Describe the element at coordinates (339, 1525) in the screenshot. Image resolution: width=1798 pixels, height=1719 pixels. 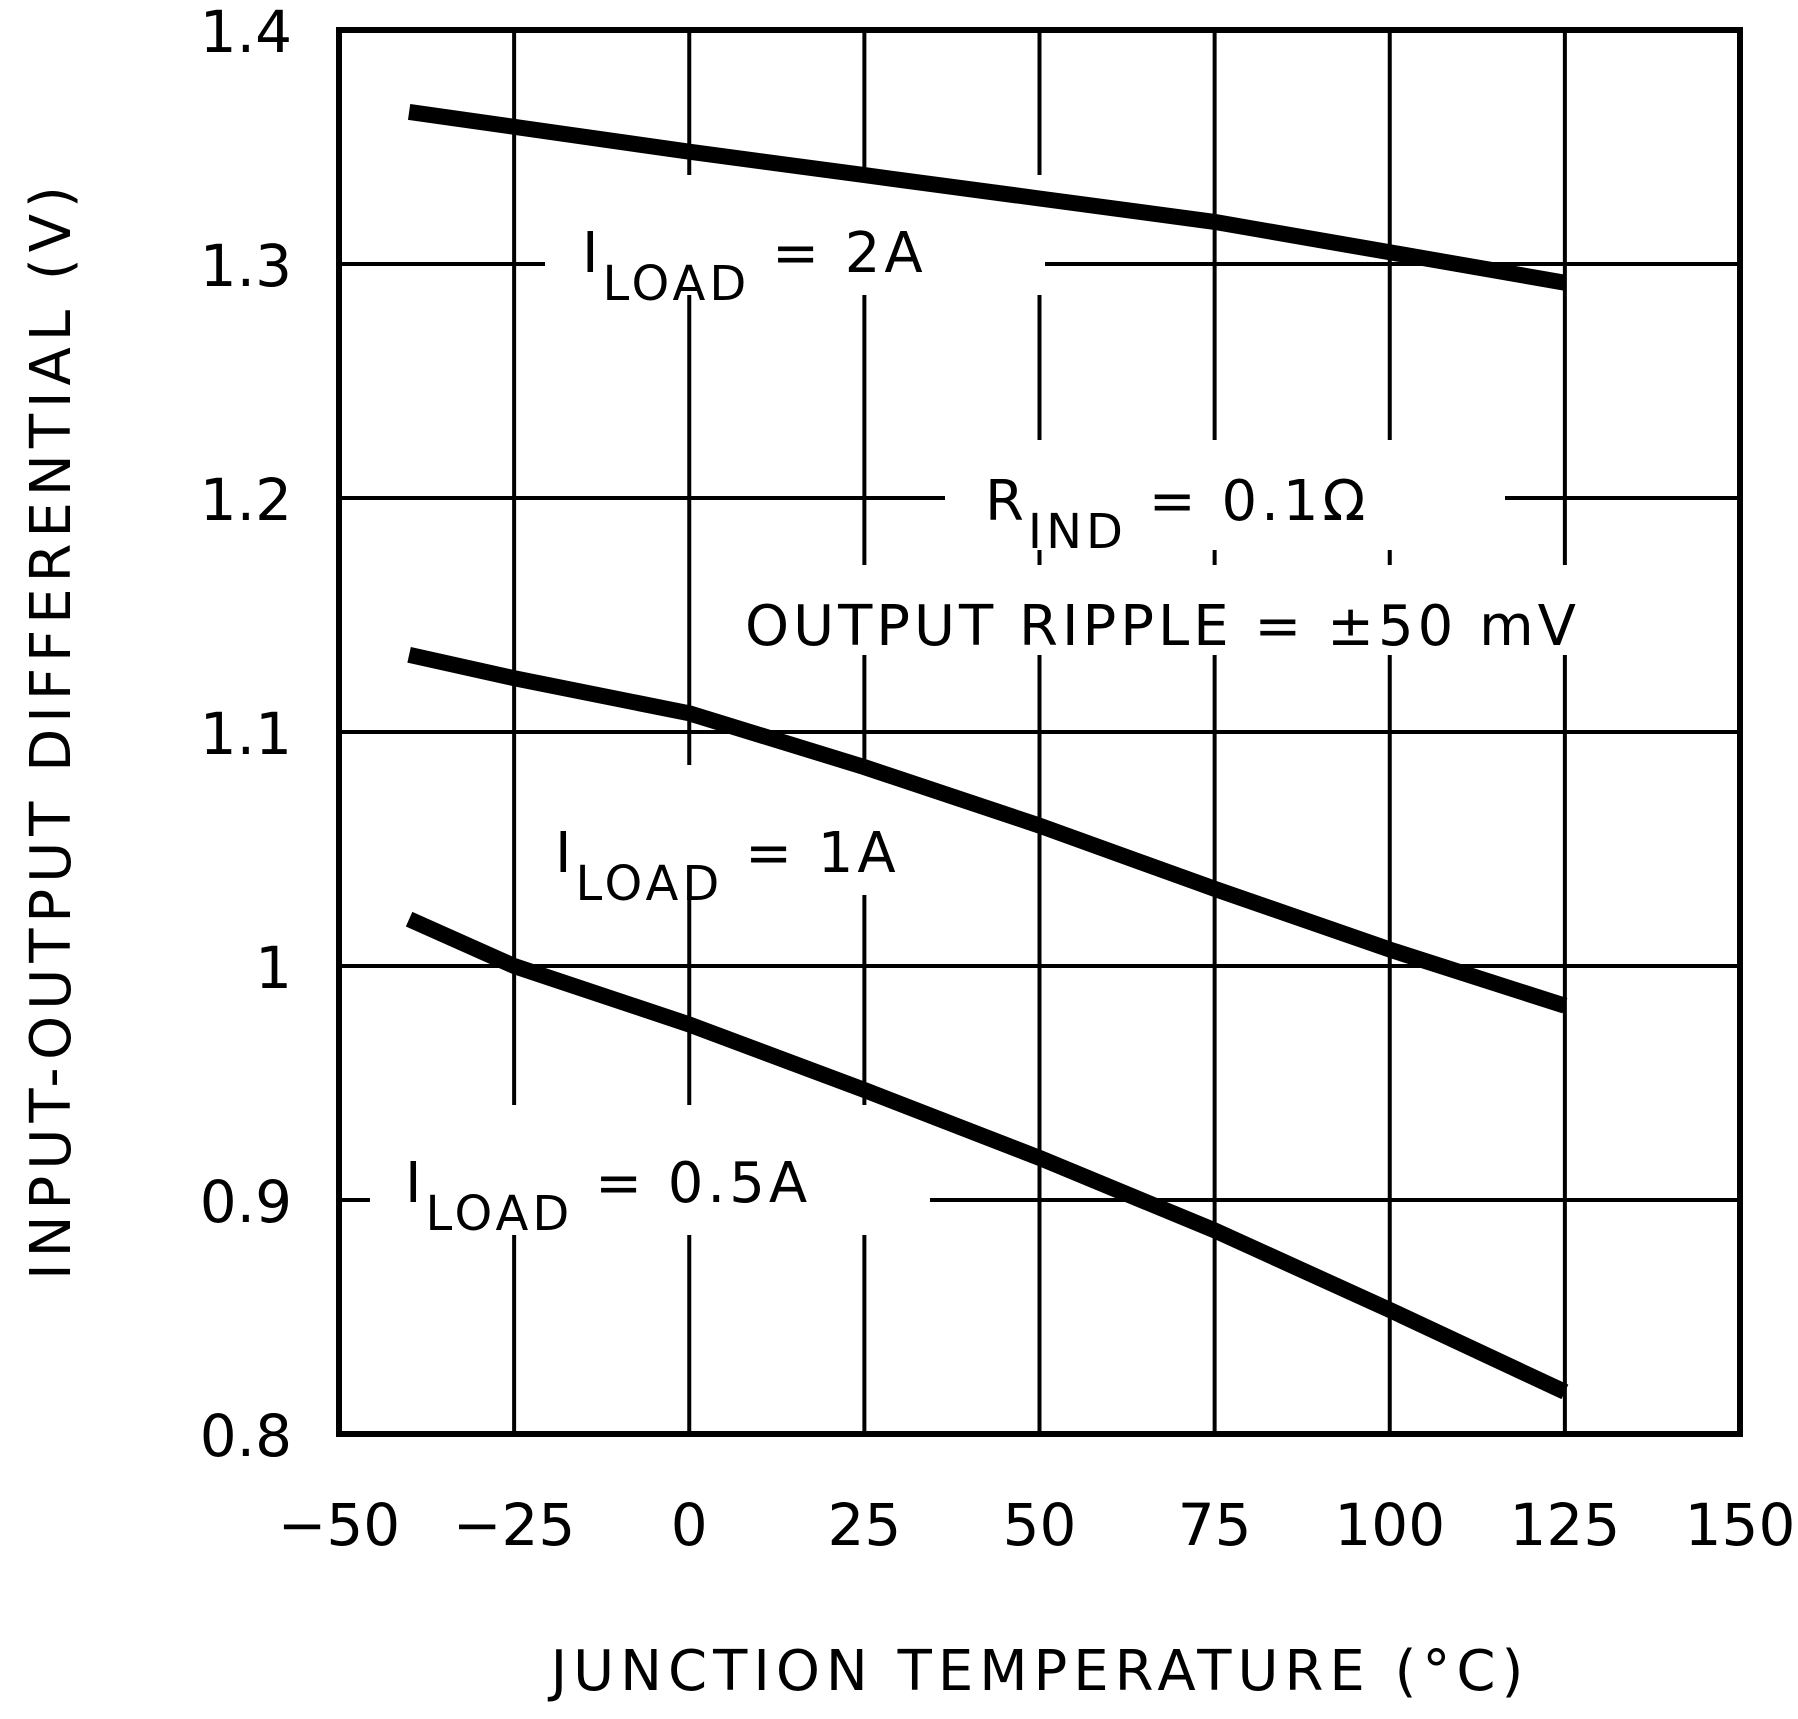
I see `x-tick-label: −50` at that location.